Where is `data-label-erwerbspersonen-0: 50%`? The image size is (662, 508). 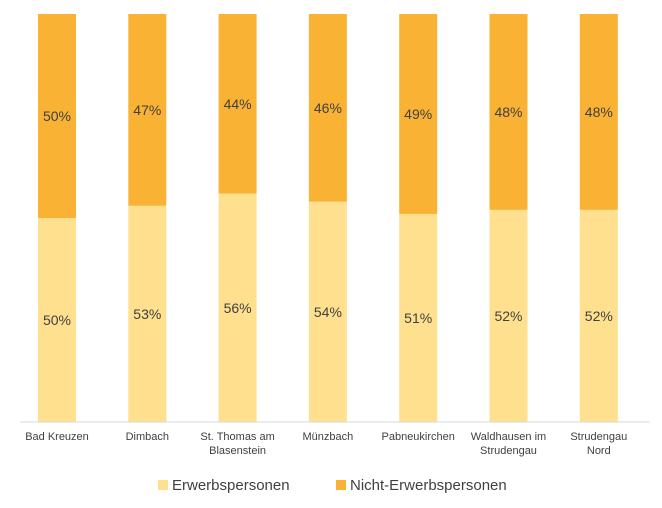
data-label-erwerbspersonen-0: 50% is located at coordinates (57, 320).